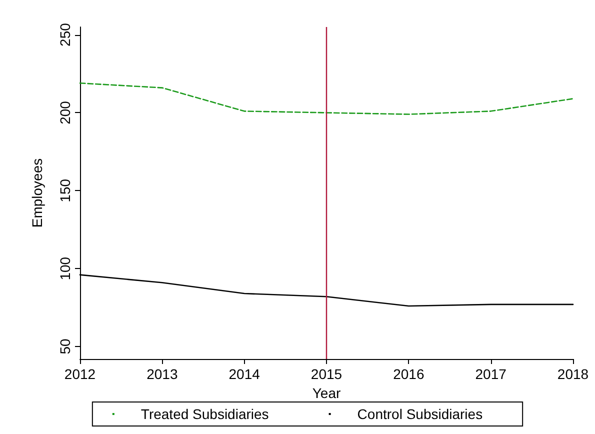 Image resolution: width=595 pixels, height=434 pixels. Describe the element at coordinates (491, 374) in the screenshot. I see `x-tick-label: 2017` at that location.